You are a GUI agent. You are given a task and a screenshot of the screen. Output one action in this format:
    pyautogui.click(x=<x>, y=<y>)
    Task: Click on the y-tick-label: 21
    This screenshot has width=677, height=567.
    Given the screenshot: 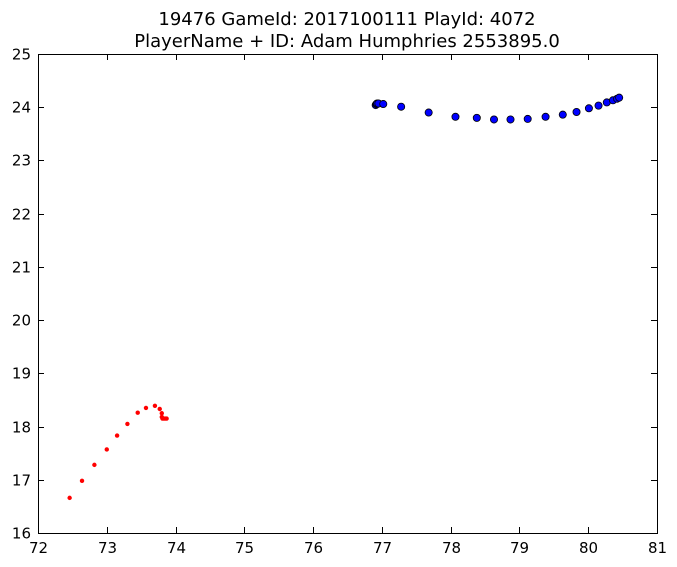 What is the action you would take?
    pyautogui.click(x=21, y=268)
    